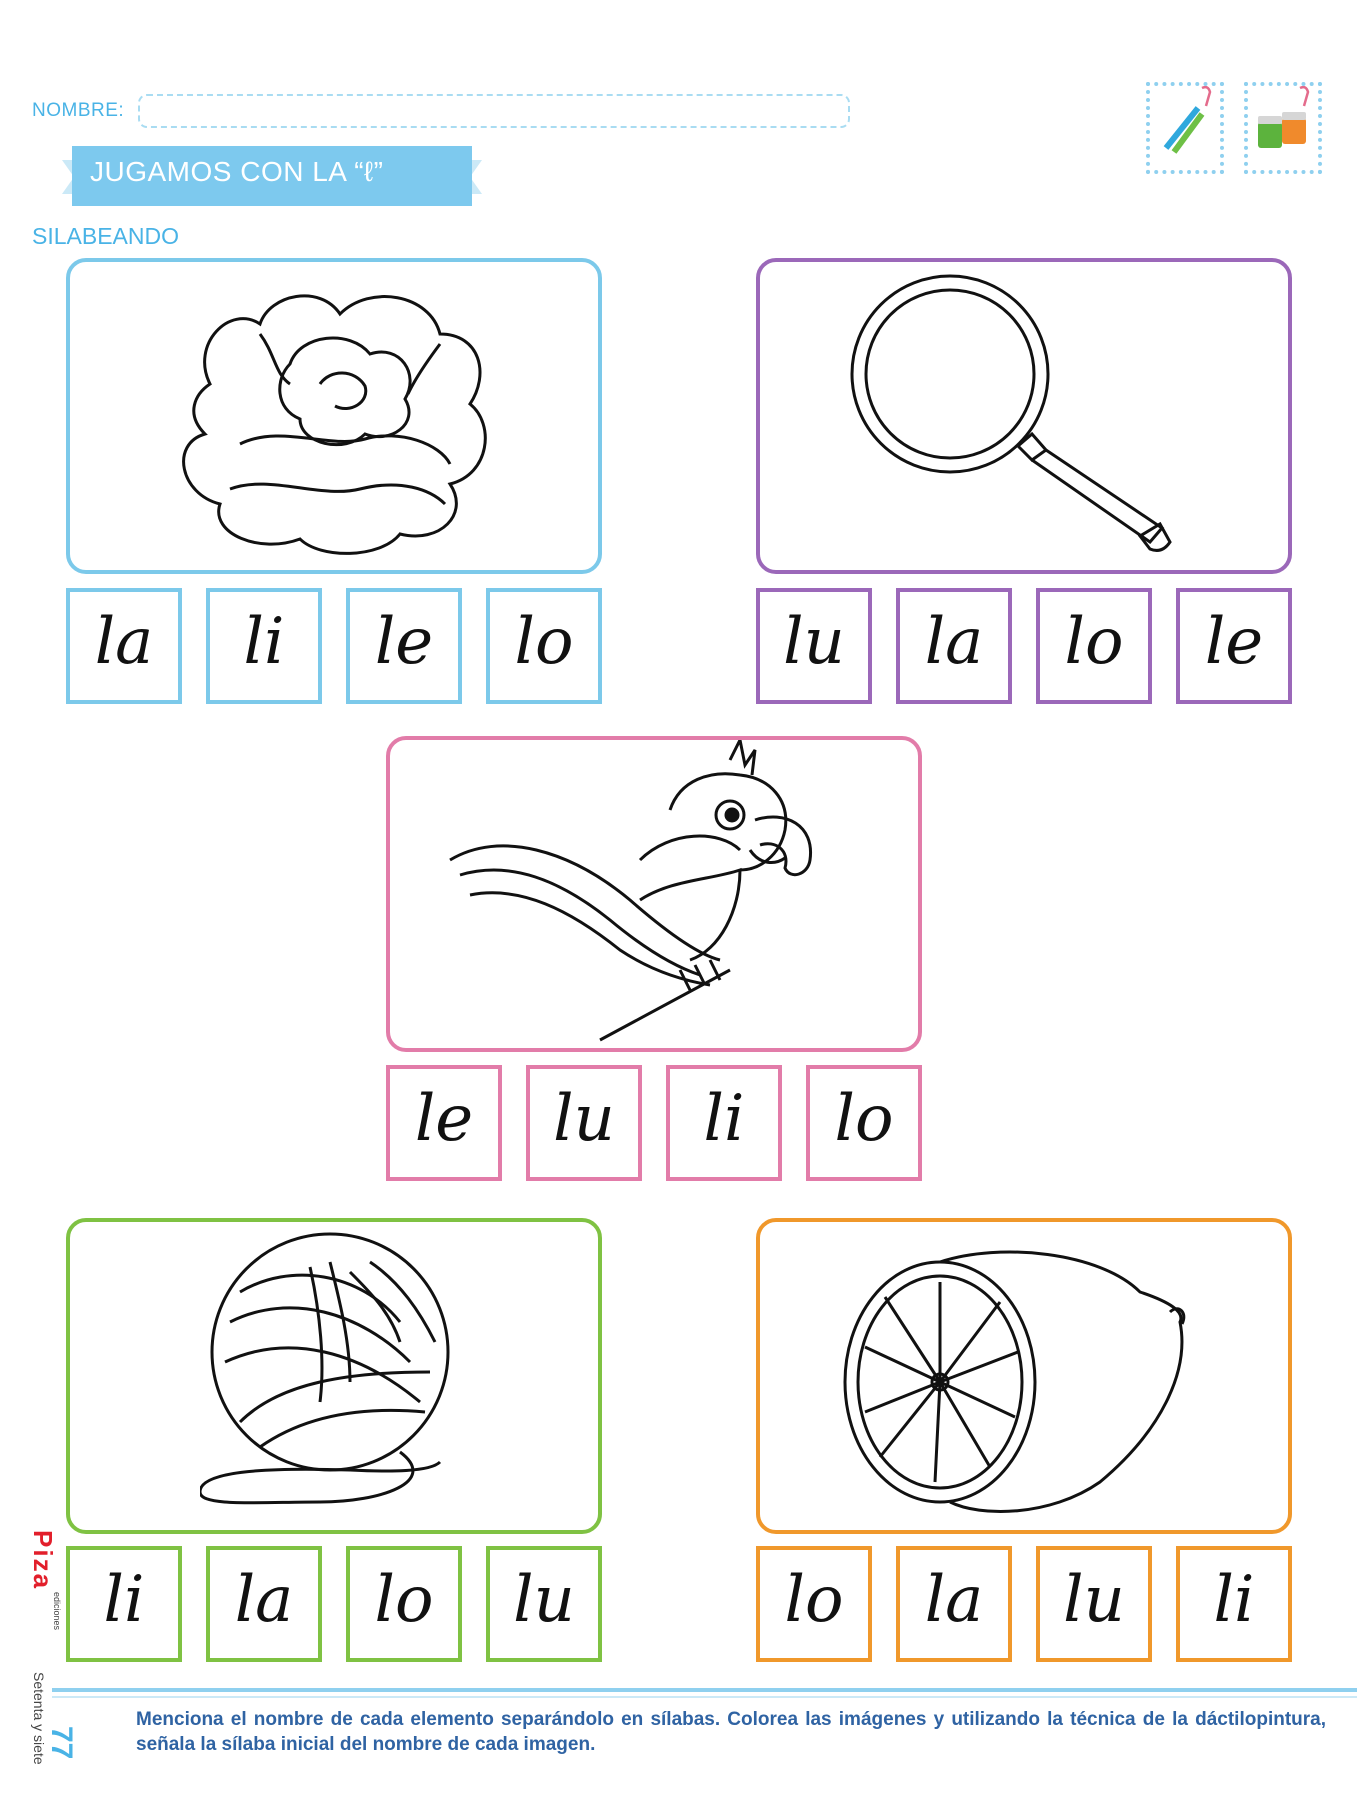 This screenshot has height=1800, width=1363. What do you see at coordinates (1283, 128) in the screenshot?
I see `paint-jars-icon` at bounding box center [1283, 128].